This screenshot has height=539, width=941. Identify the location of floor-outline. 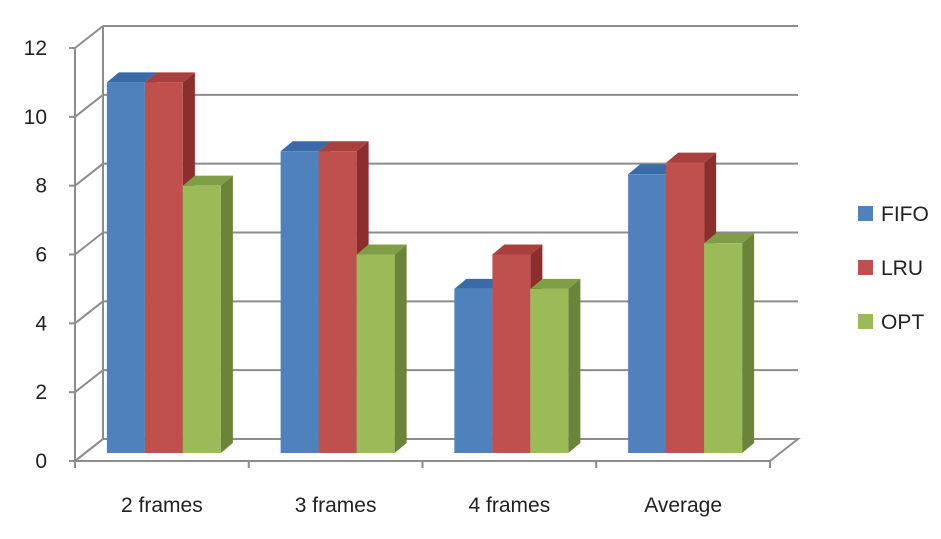
(437, 450).